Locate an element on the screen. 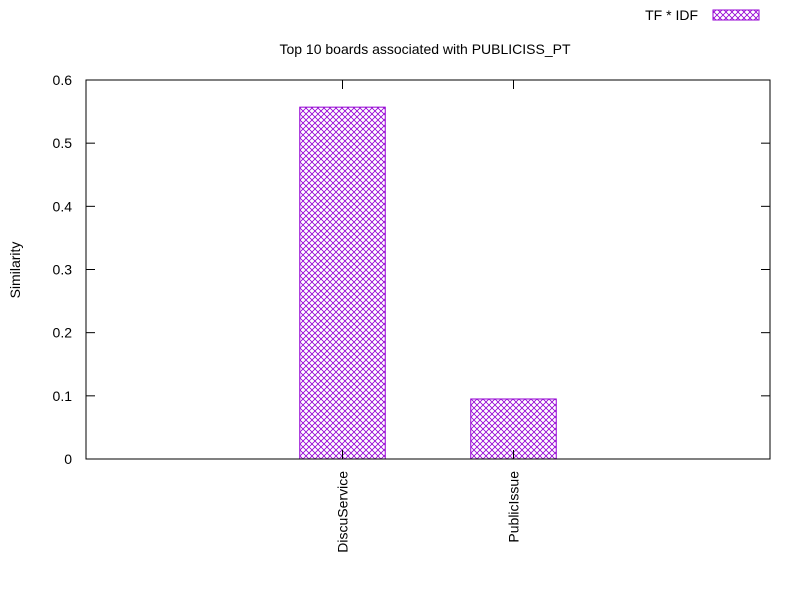 This screenshot has width=800, height=600. x-tick-label: DiscuService is located at coordinates (343, 512).